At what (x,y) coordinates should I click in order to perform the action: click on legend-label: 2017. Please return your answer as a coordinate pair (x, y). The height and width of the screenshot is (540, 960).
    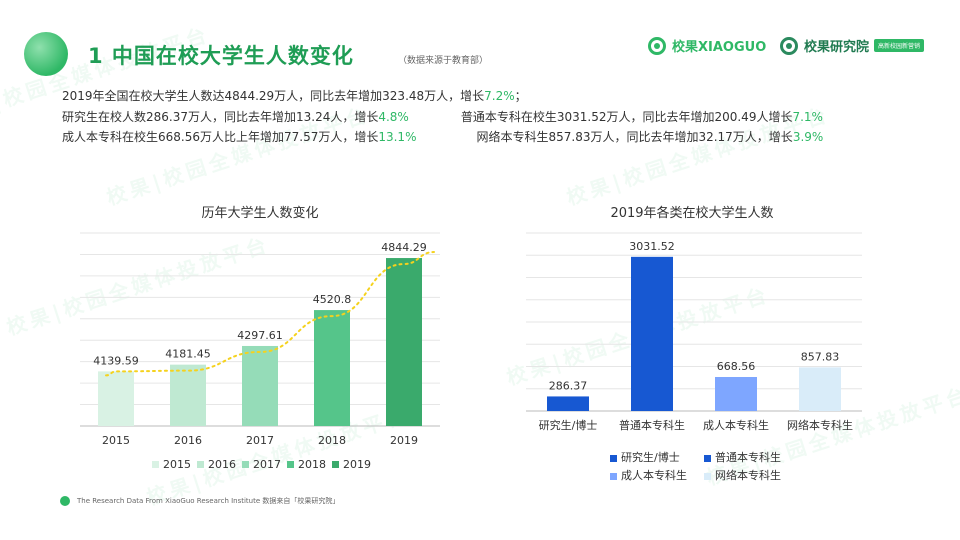
    Looking at the image, I should click on (267, 464).